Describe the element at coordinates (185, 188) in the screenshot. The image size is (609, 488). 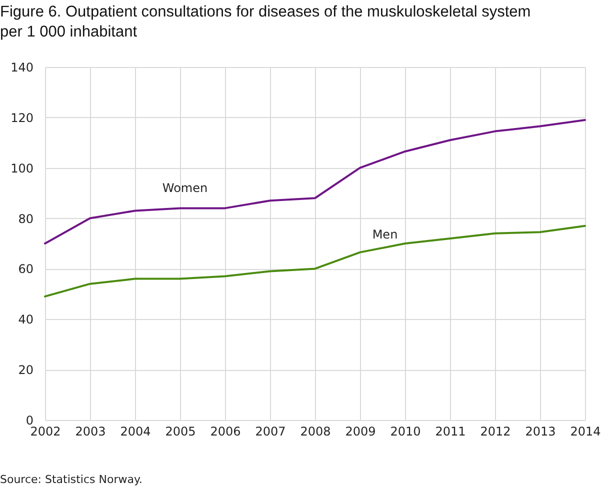
I see `series-label: Women` at that location.